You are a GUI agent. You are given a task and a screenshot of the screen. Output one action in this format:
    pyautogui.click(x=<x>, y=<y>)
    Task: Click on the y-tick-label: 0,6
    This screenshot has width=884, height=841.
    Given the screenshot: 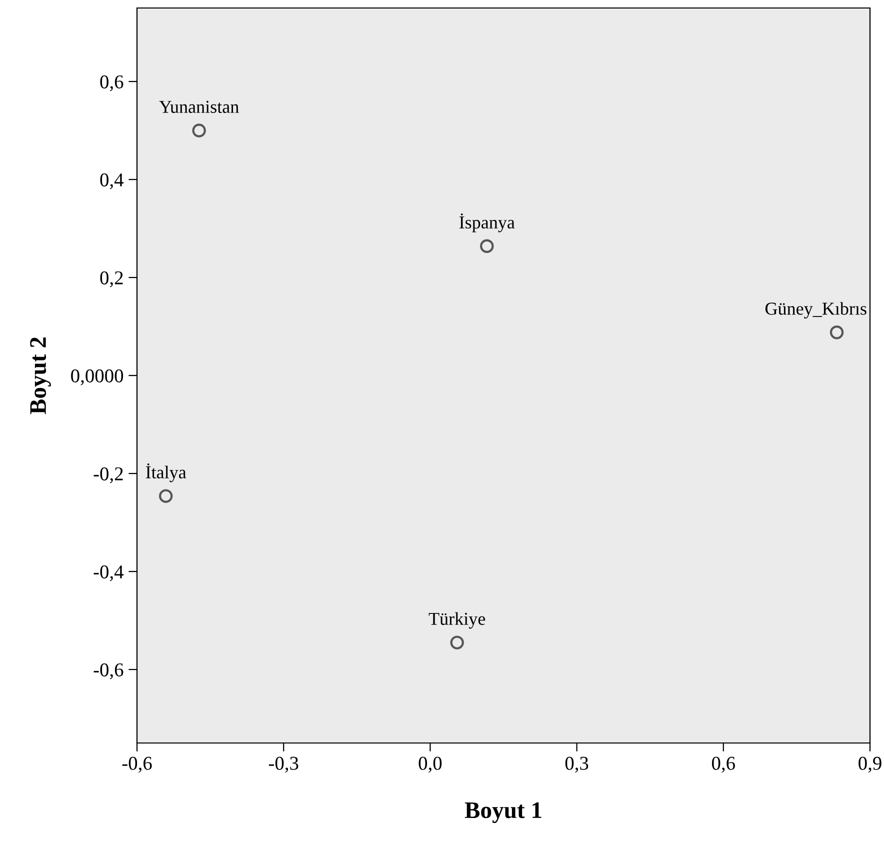 What is the action you would take?
    pyautogui.click(x=112, y=83)
    